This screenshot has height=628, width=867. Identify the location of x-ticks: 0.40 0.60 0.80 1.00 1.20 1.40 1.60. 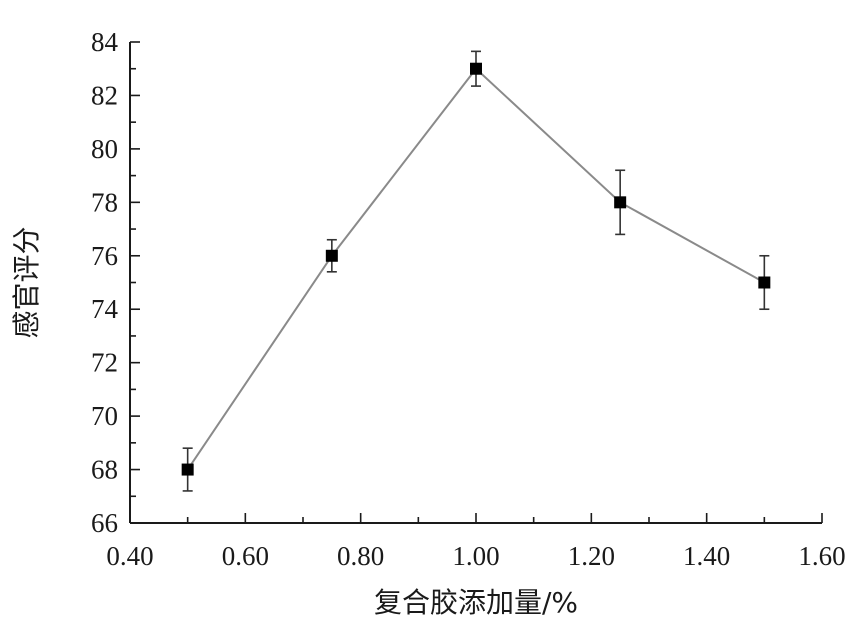
(476, 542).